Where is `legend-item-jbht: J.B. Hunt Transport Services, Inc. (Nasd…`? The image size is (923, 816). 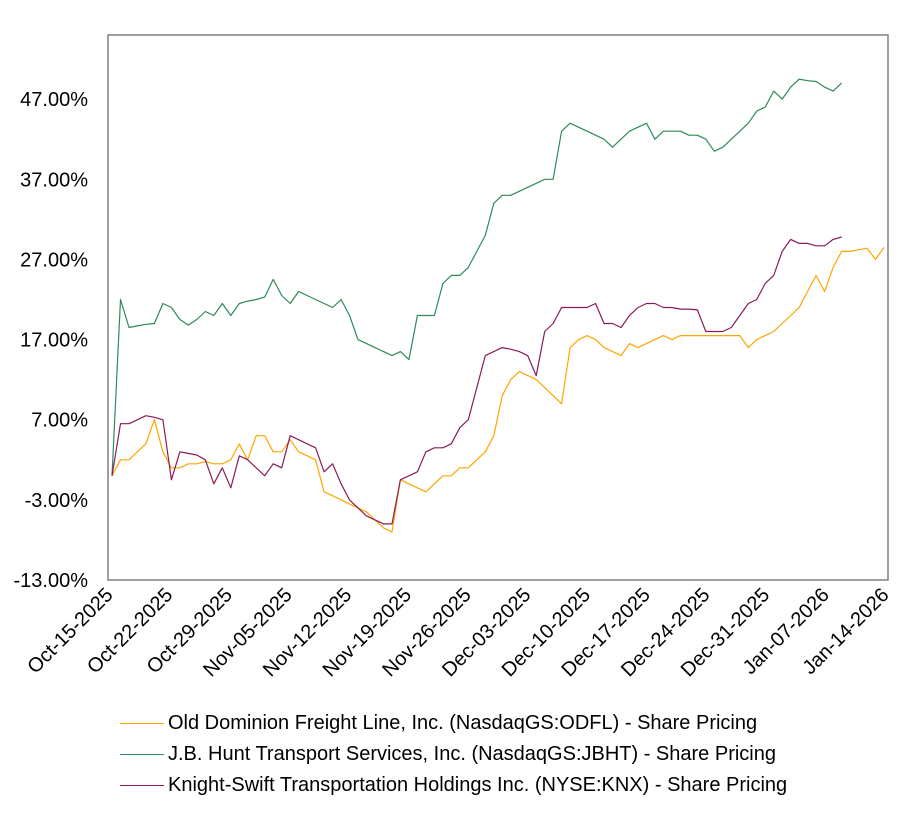
legend-item-jbht: J.B. Hunt Transport Services, Inc. (Nasd… is located at coordinates (453, 754).